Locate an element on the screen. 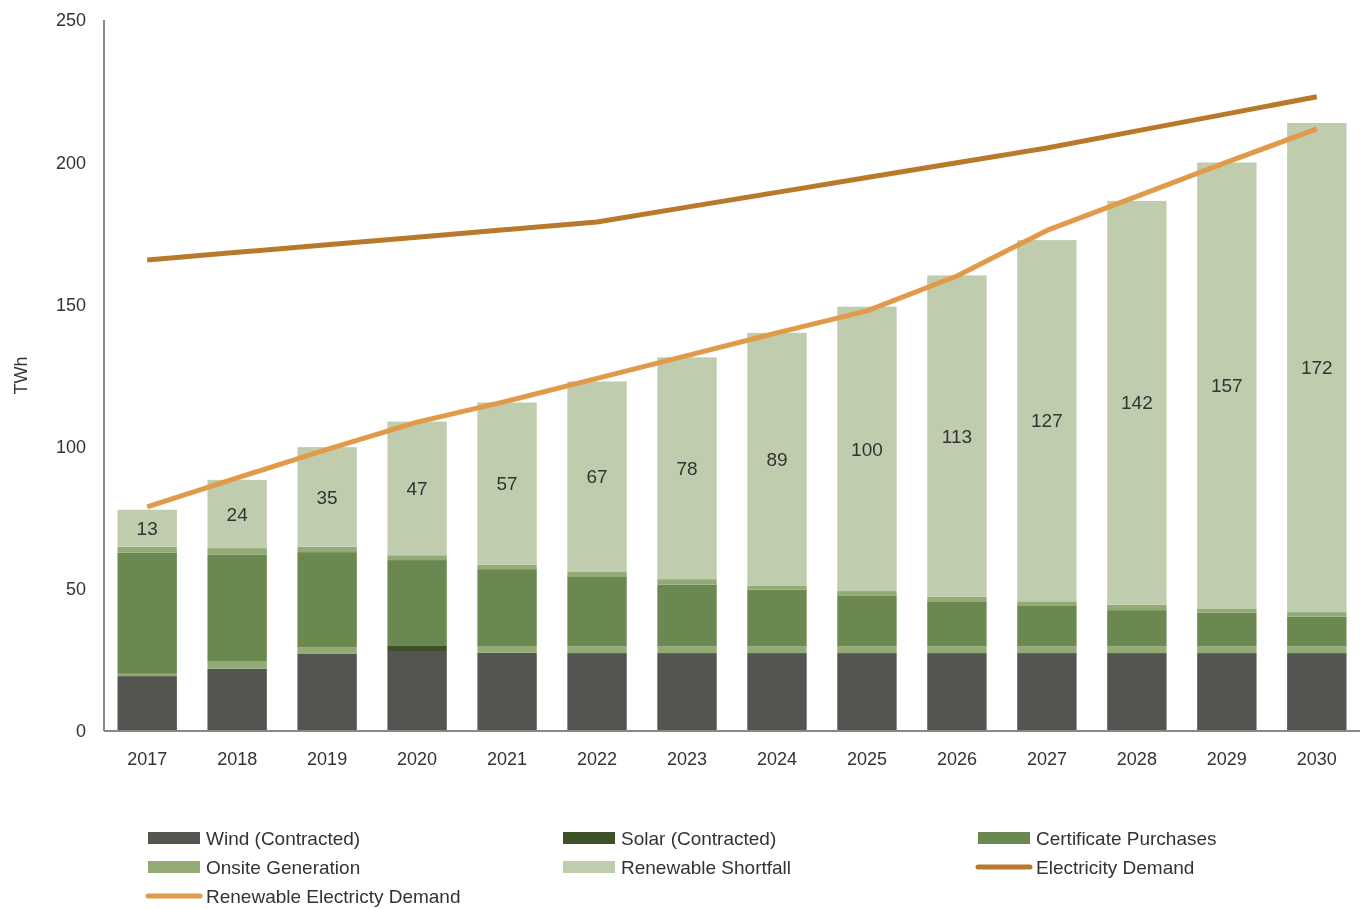 The image size is (1366, 909). y-tick-label: 0 is located at coordinates (80, 731).